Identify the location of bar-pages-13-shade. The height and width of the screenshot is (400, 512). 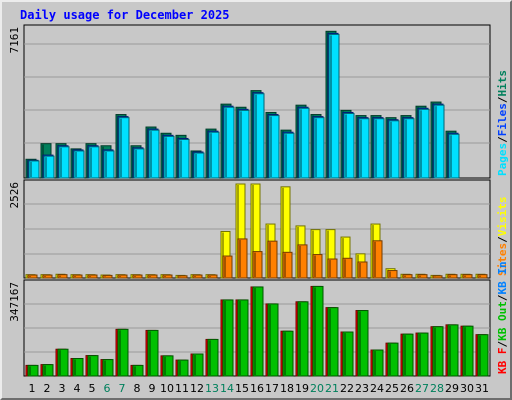
(211, 155).